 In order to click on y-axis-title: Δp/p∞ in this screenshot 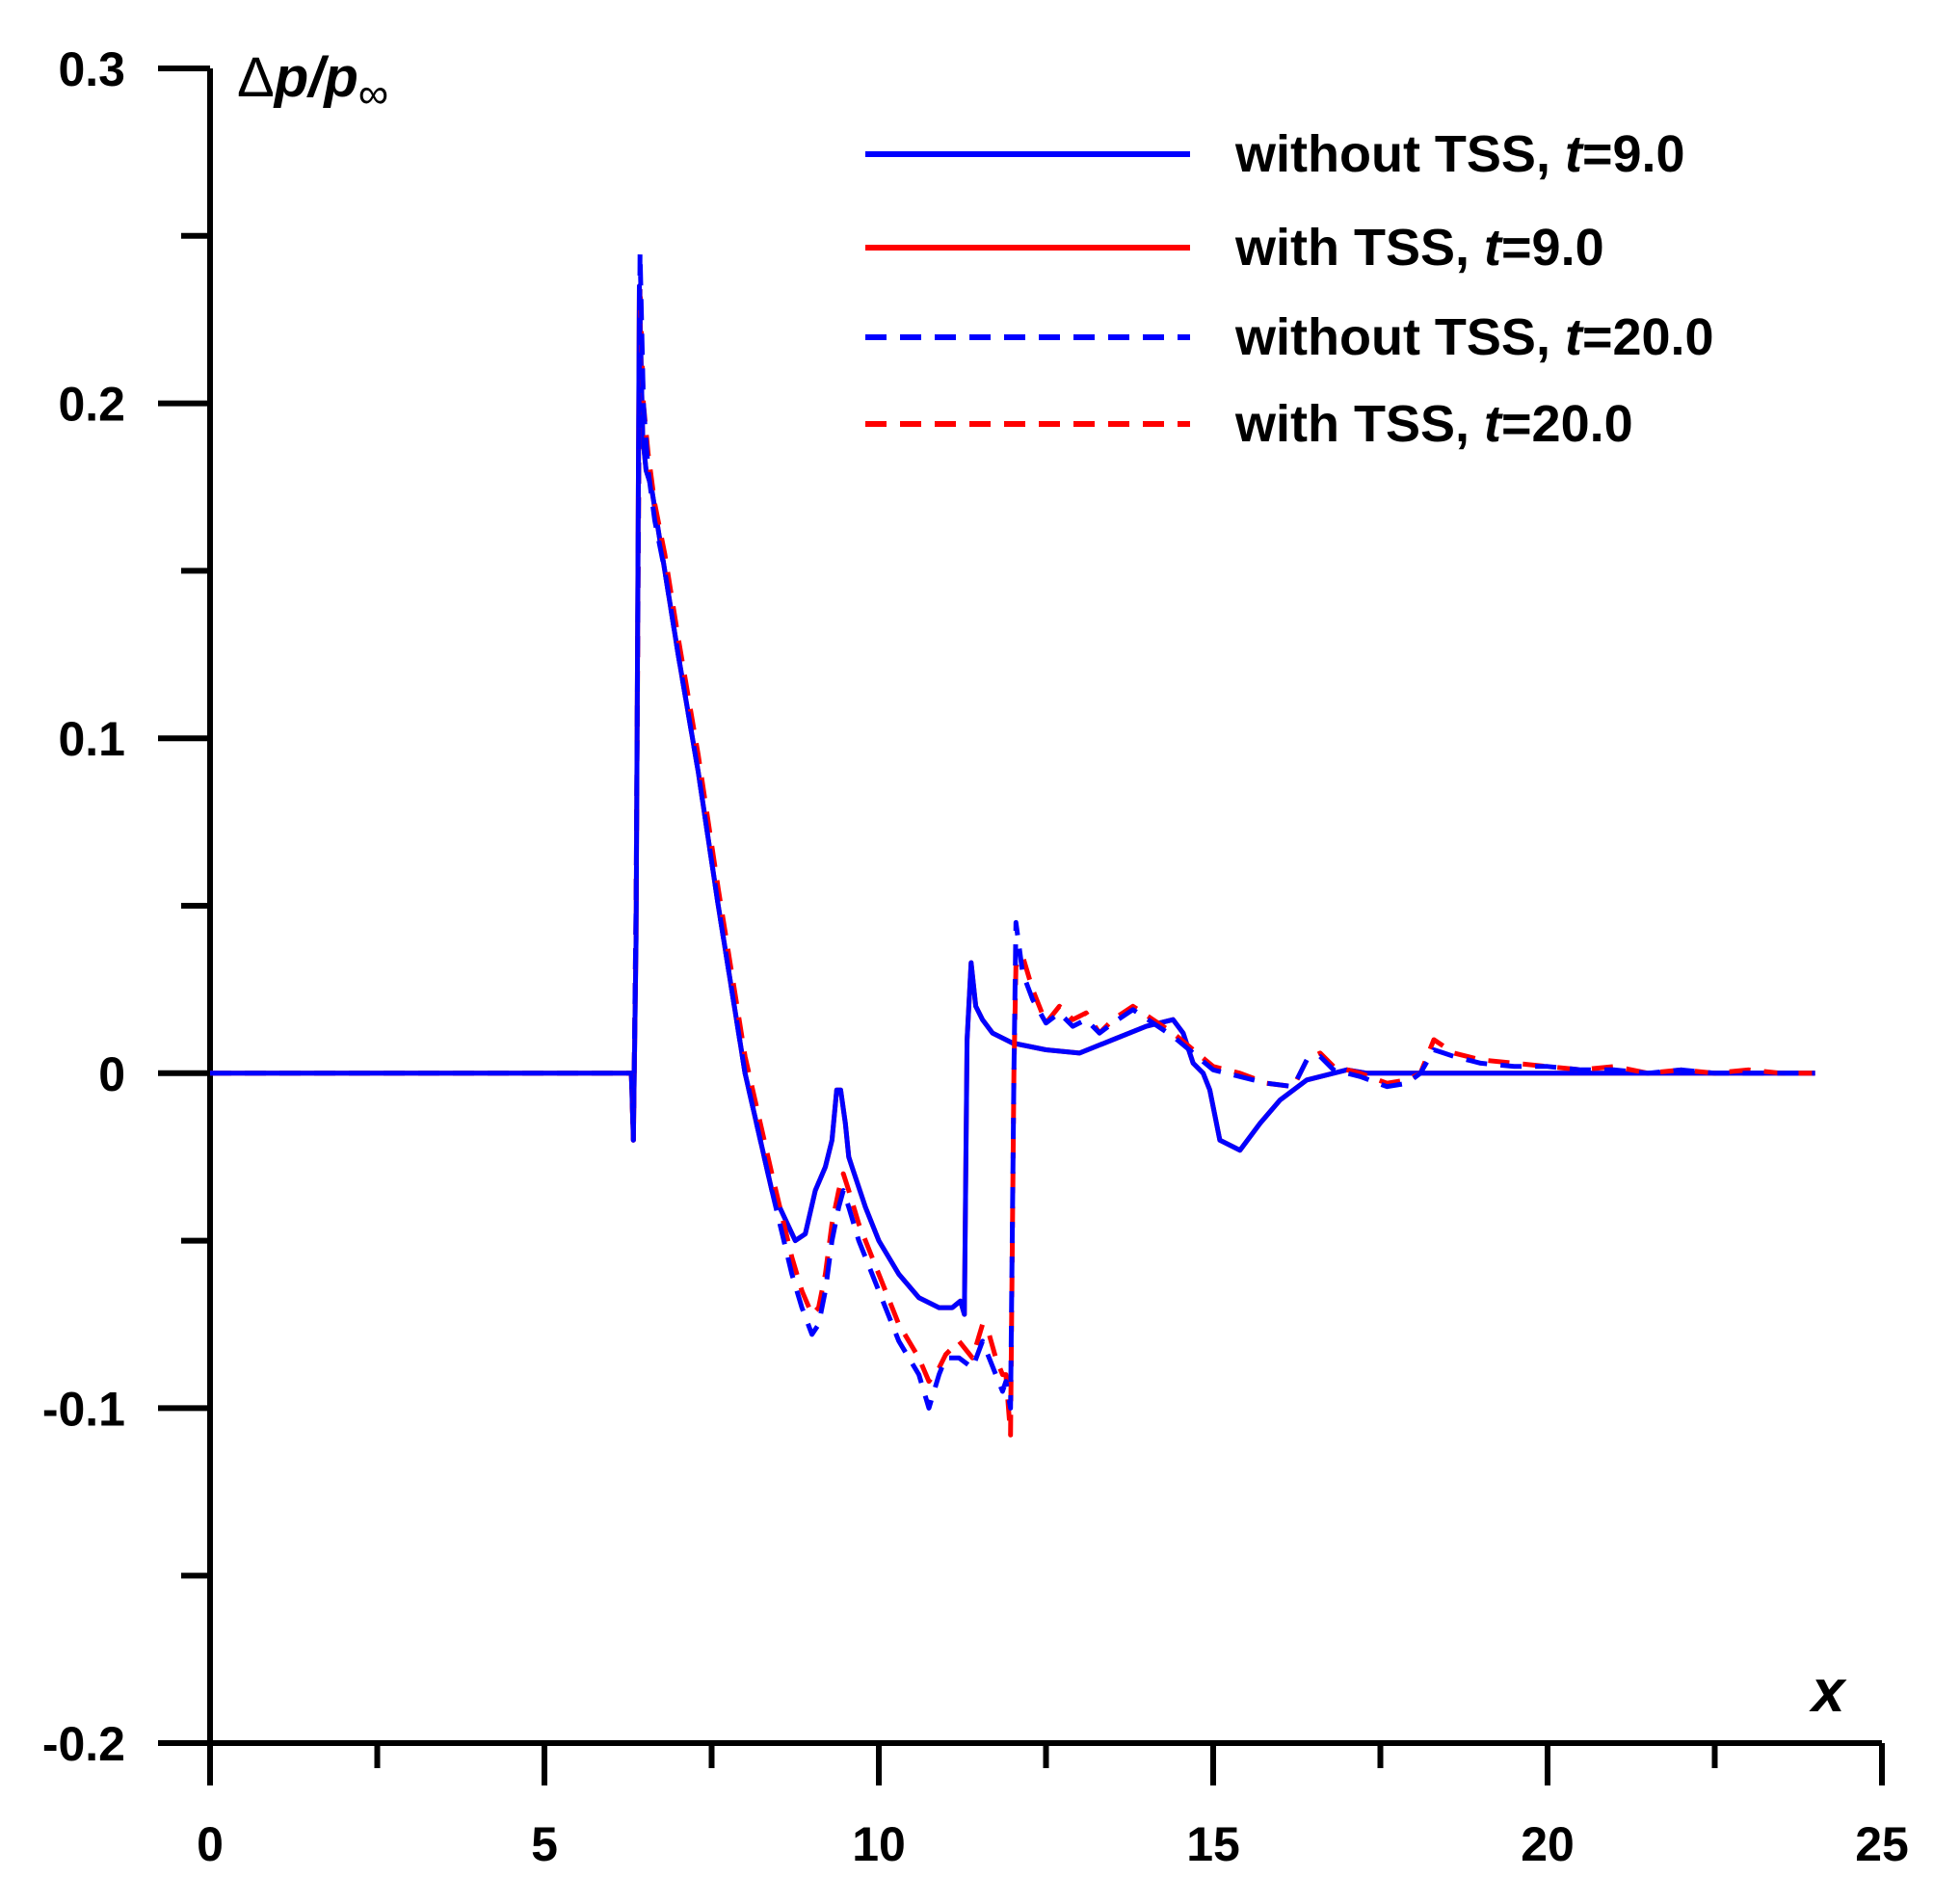, I will do `click(312, 82)`.